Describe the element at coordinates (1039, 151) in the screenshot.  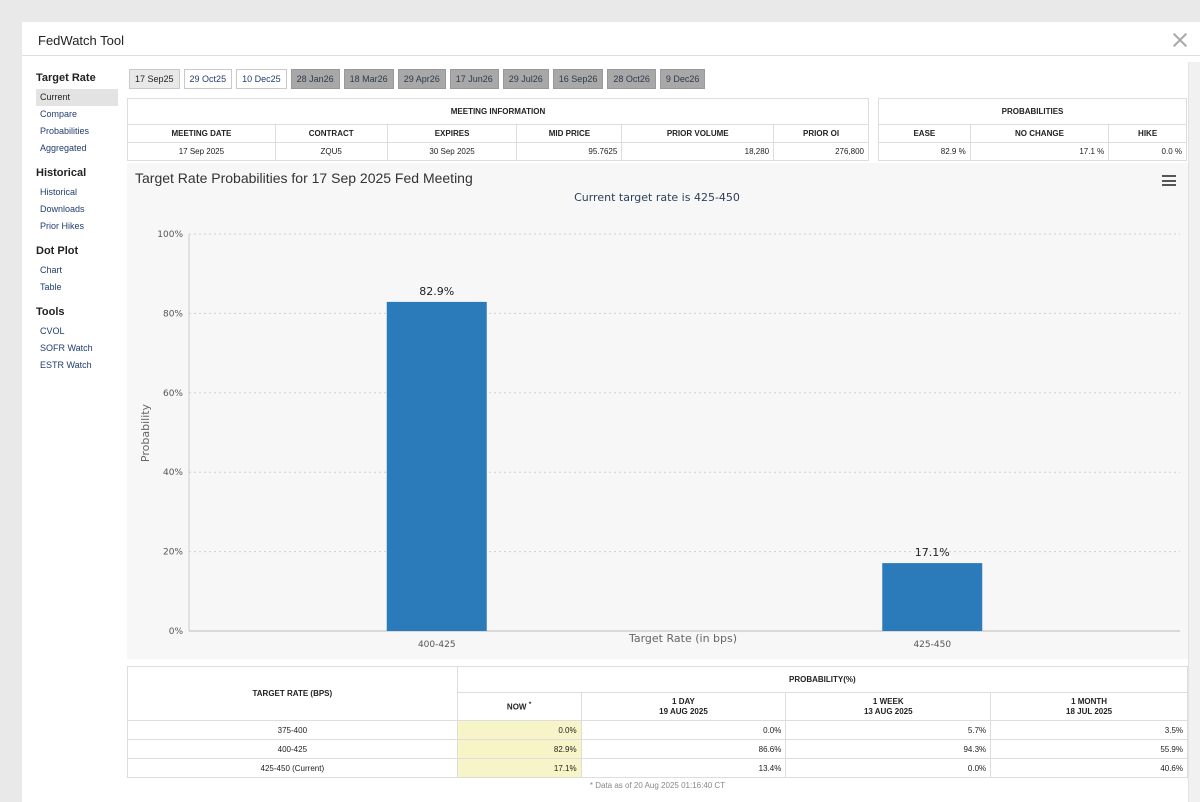
I see `no-change-value: 17.1 %` at that location.